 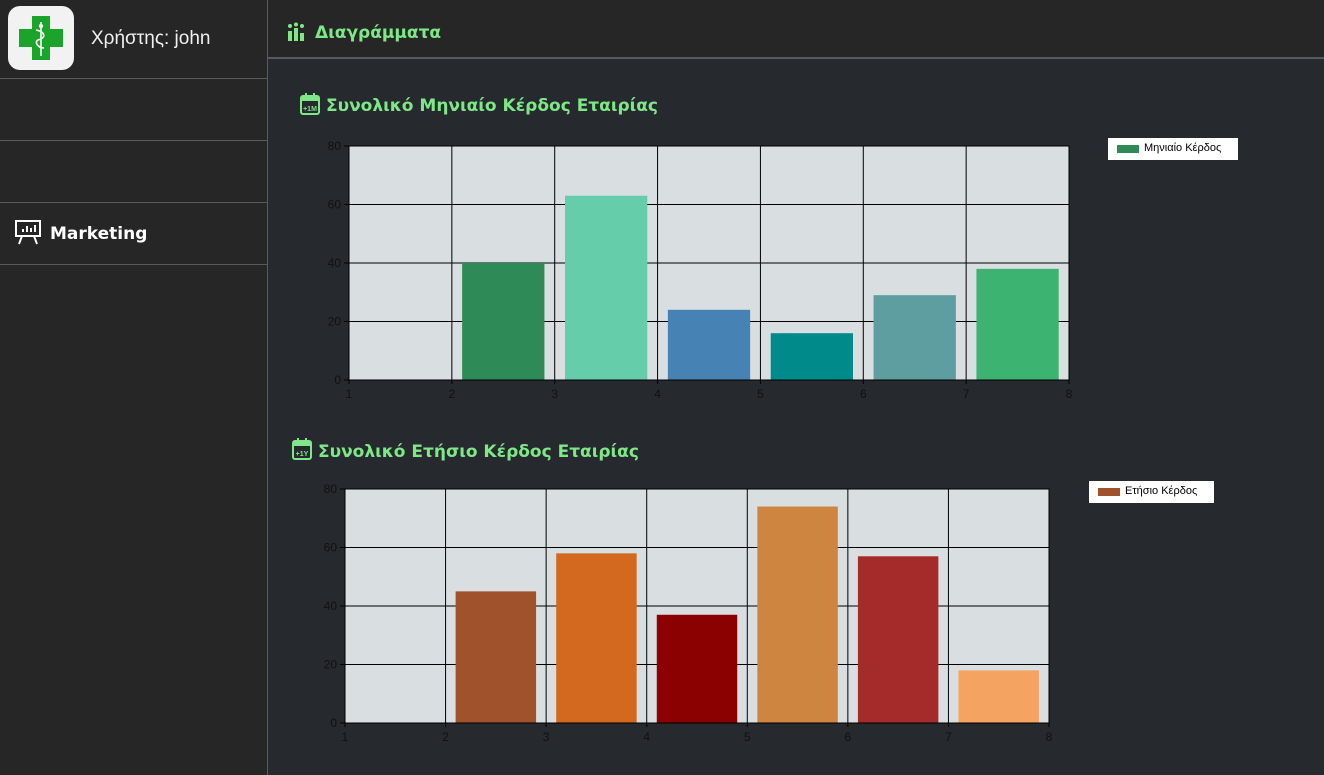 What do you see at coordinates (796, 29) in the screenshot?
I see `page-header: Διαγράμματα` at bounding box center [796, 29].